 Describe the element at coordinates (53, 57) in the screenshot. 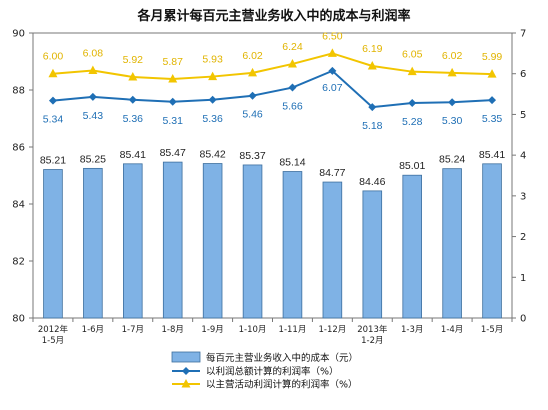

I see `main-activity-margin-label: 6.00` at that location.